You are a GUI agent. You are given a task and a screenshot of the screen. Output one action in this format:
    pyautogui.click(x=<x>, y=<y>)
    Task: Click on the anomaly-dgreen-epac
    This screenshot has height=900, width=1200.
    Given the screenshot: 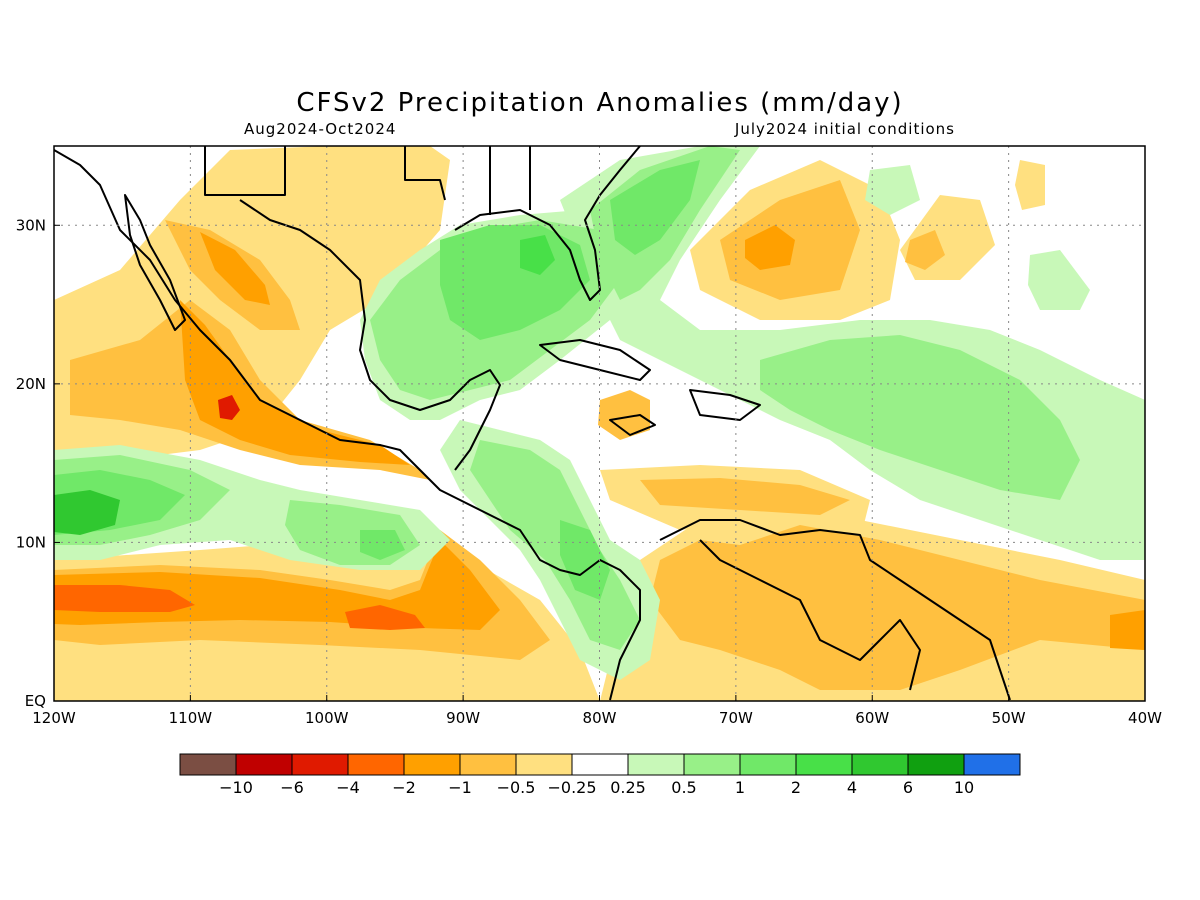 What is the action you would take?
    pyautogui.click(x=87, y=512)
    